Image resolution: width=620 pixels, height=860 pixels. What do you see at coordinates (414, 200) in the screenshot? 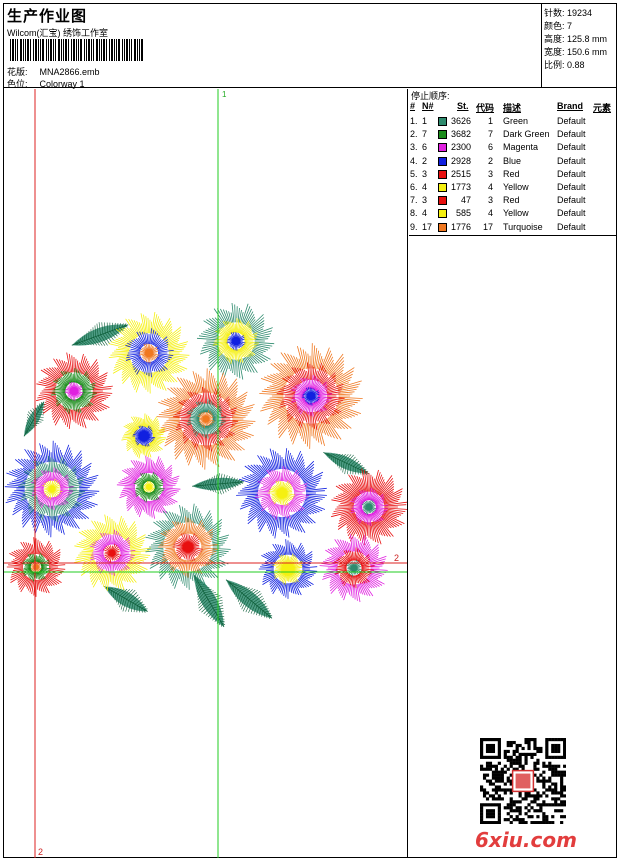
I see `cell-num: 7.` at bounding box center [414, 200].